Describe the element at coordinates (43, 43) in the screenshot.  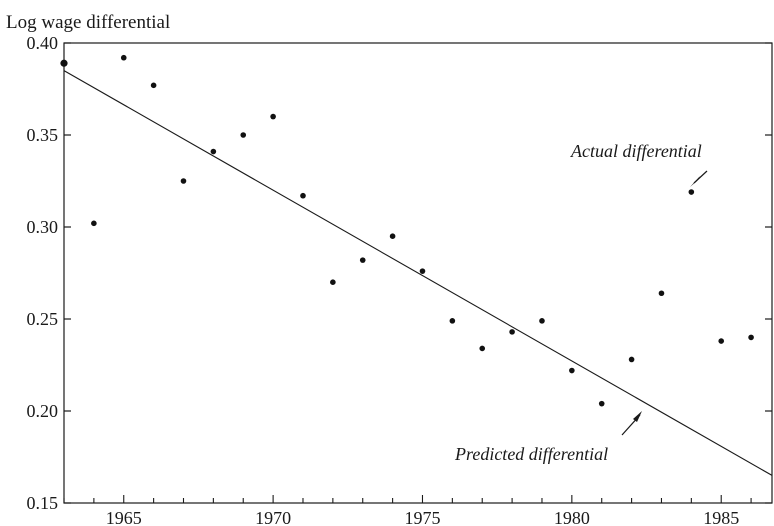
I see `y-tick-label: 0.40` at that location.